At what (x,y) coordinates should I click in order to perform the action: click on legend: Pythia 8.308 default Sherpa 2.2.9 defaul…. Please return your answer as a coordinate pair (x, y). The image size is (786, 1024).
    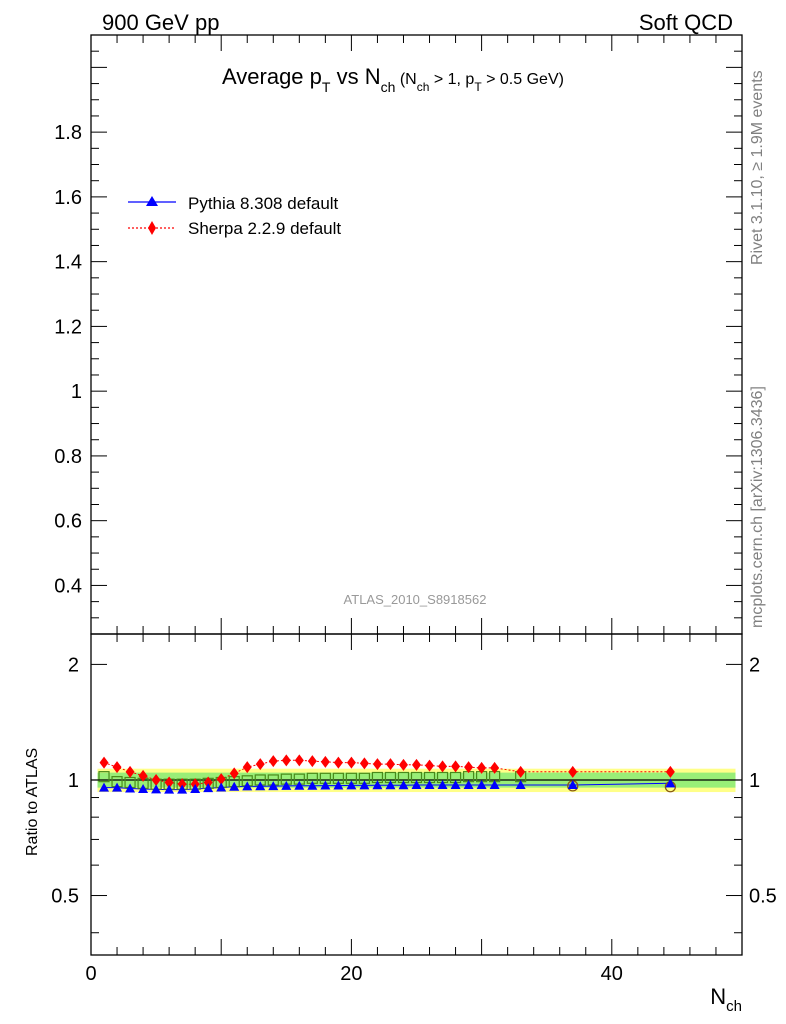
    Looking at the image, I should click on (234, 216).